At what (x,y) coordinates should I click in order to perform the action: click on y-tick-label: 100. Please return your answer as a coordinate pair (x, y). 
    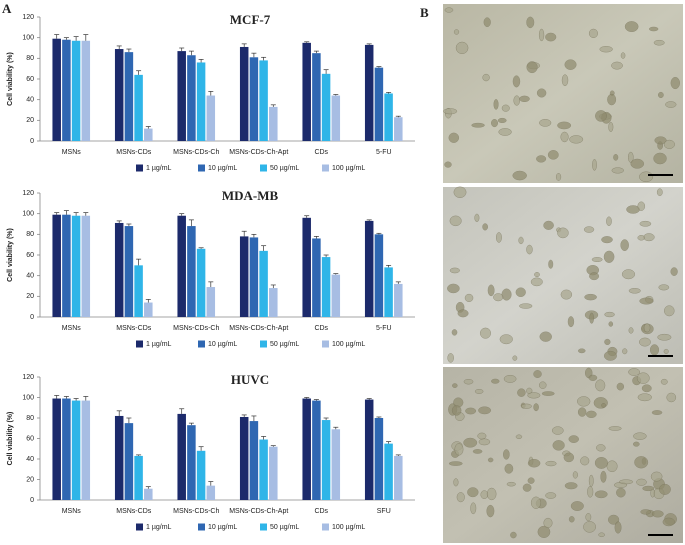
    Looking at the image, I should click on (28, 397).